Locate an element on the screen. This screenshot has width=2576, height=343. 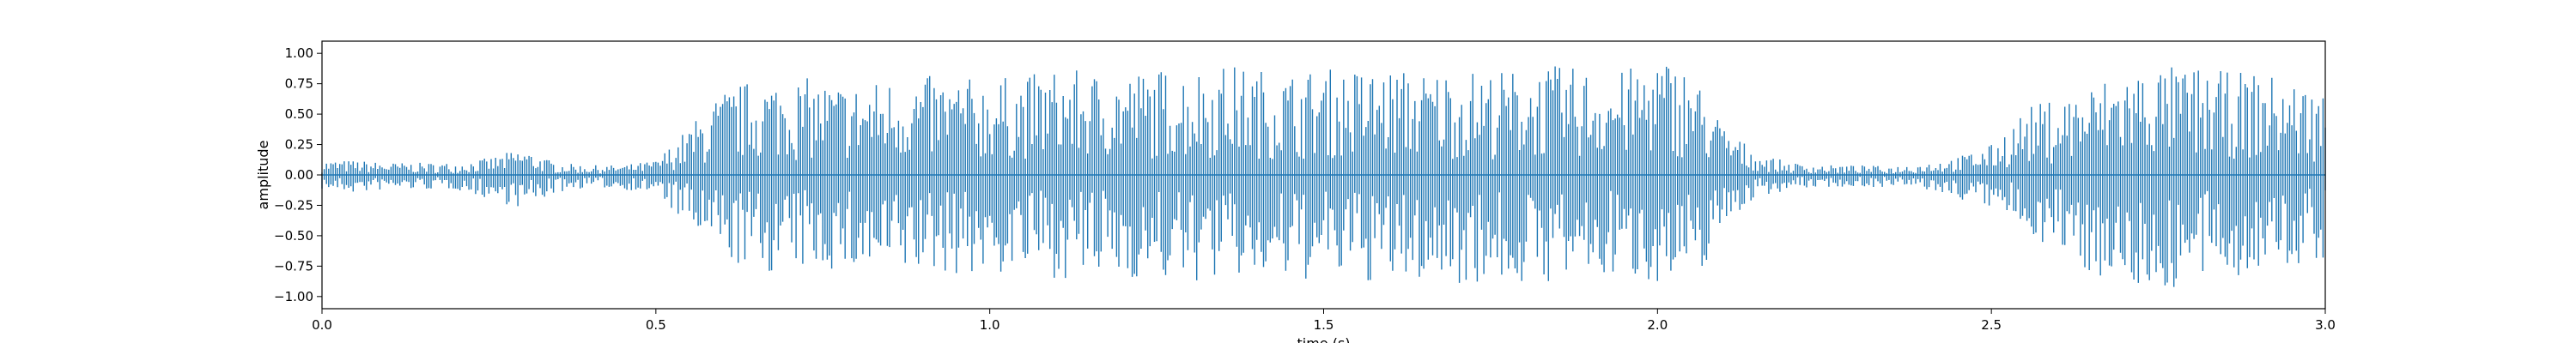
x-tick-label: 1.5 is located at coordinates (1324, 325).